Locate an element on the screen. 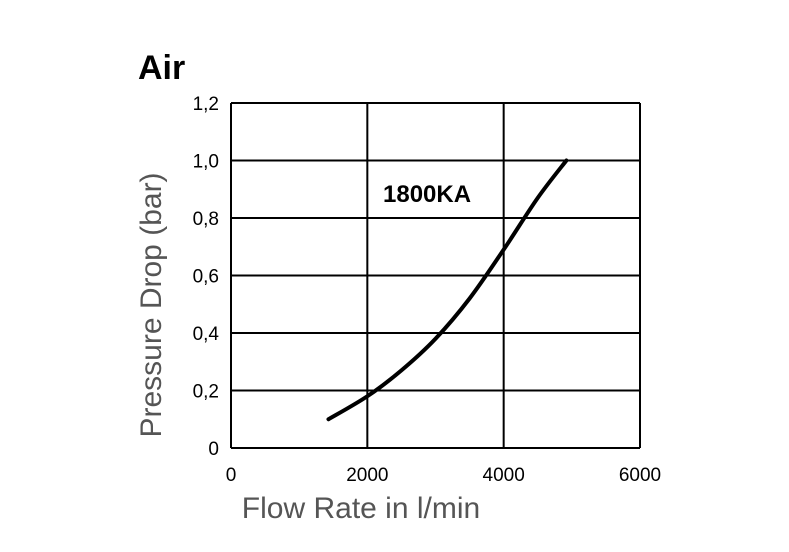 This screenshot has width=789, height=552. y-tick-labels: 0 0,2 0,4 0,6 0,8 1,0 1,2 is located at coordinates (206, 277).